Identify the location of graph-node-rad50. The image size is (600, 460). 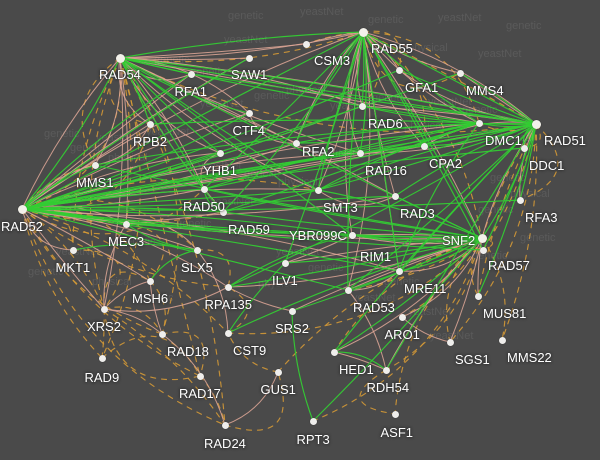
(204, 189).